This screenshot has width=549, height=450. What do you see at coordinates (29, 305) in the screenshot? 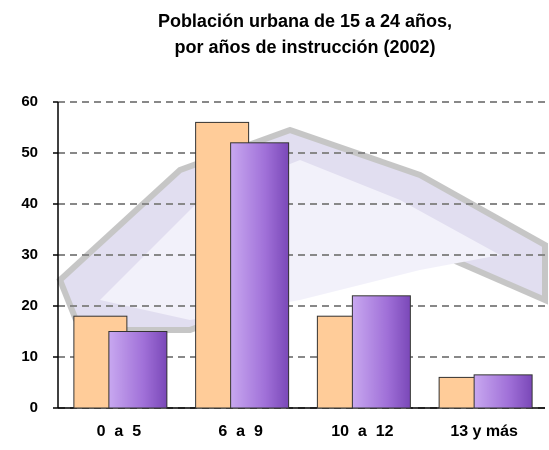
I see `y-tick-label: 20` at bounding box center [29, 305].